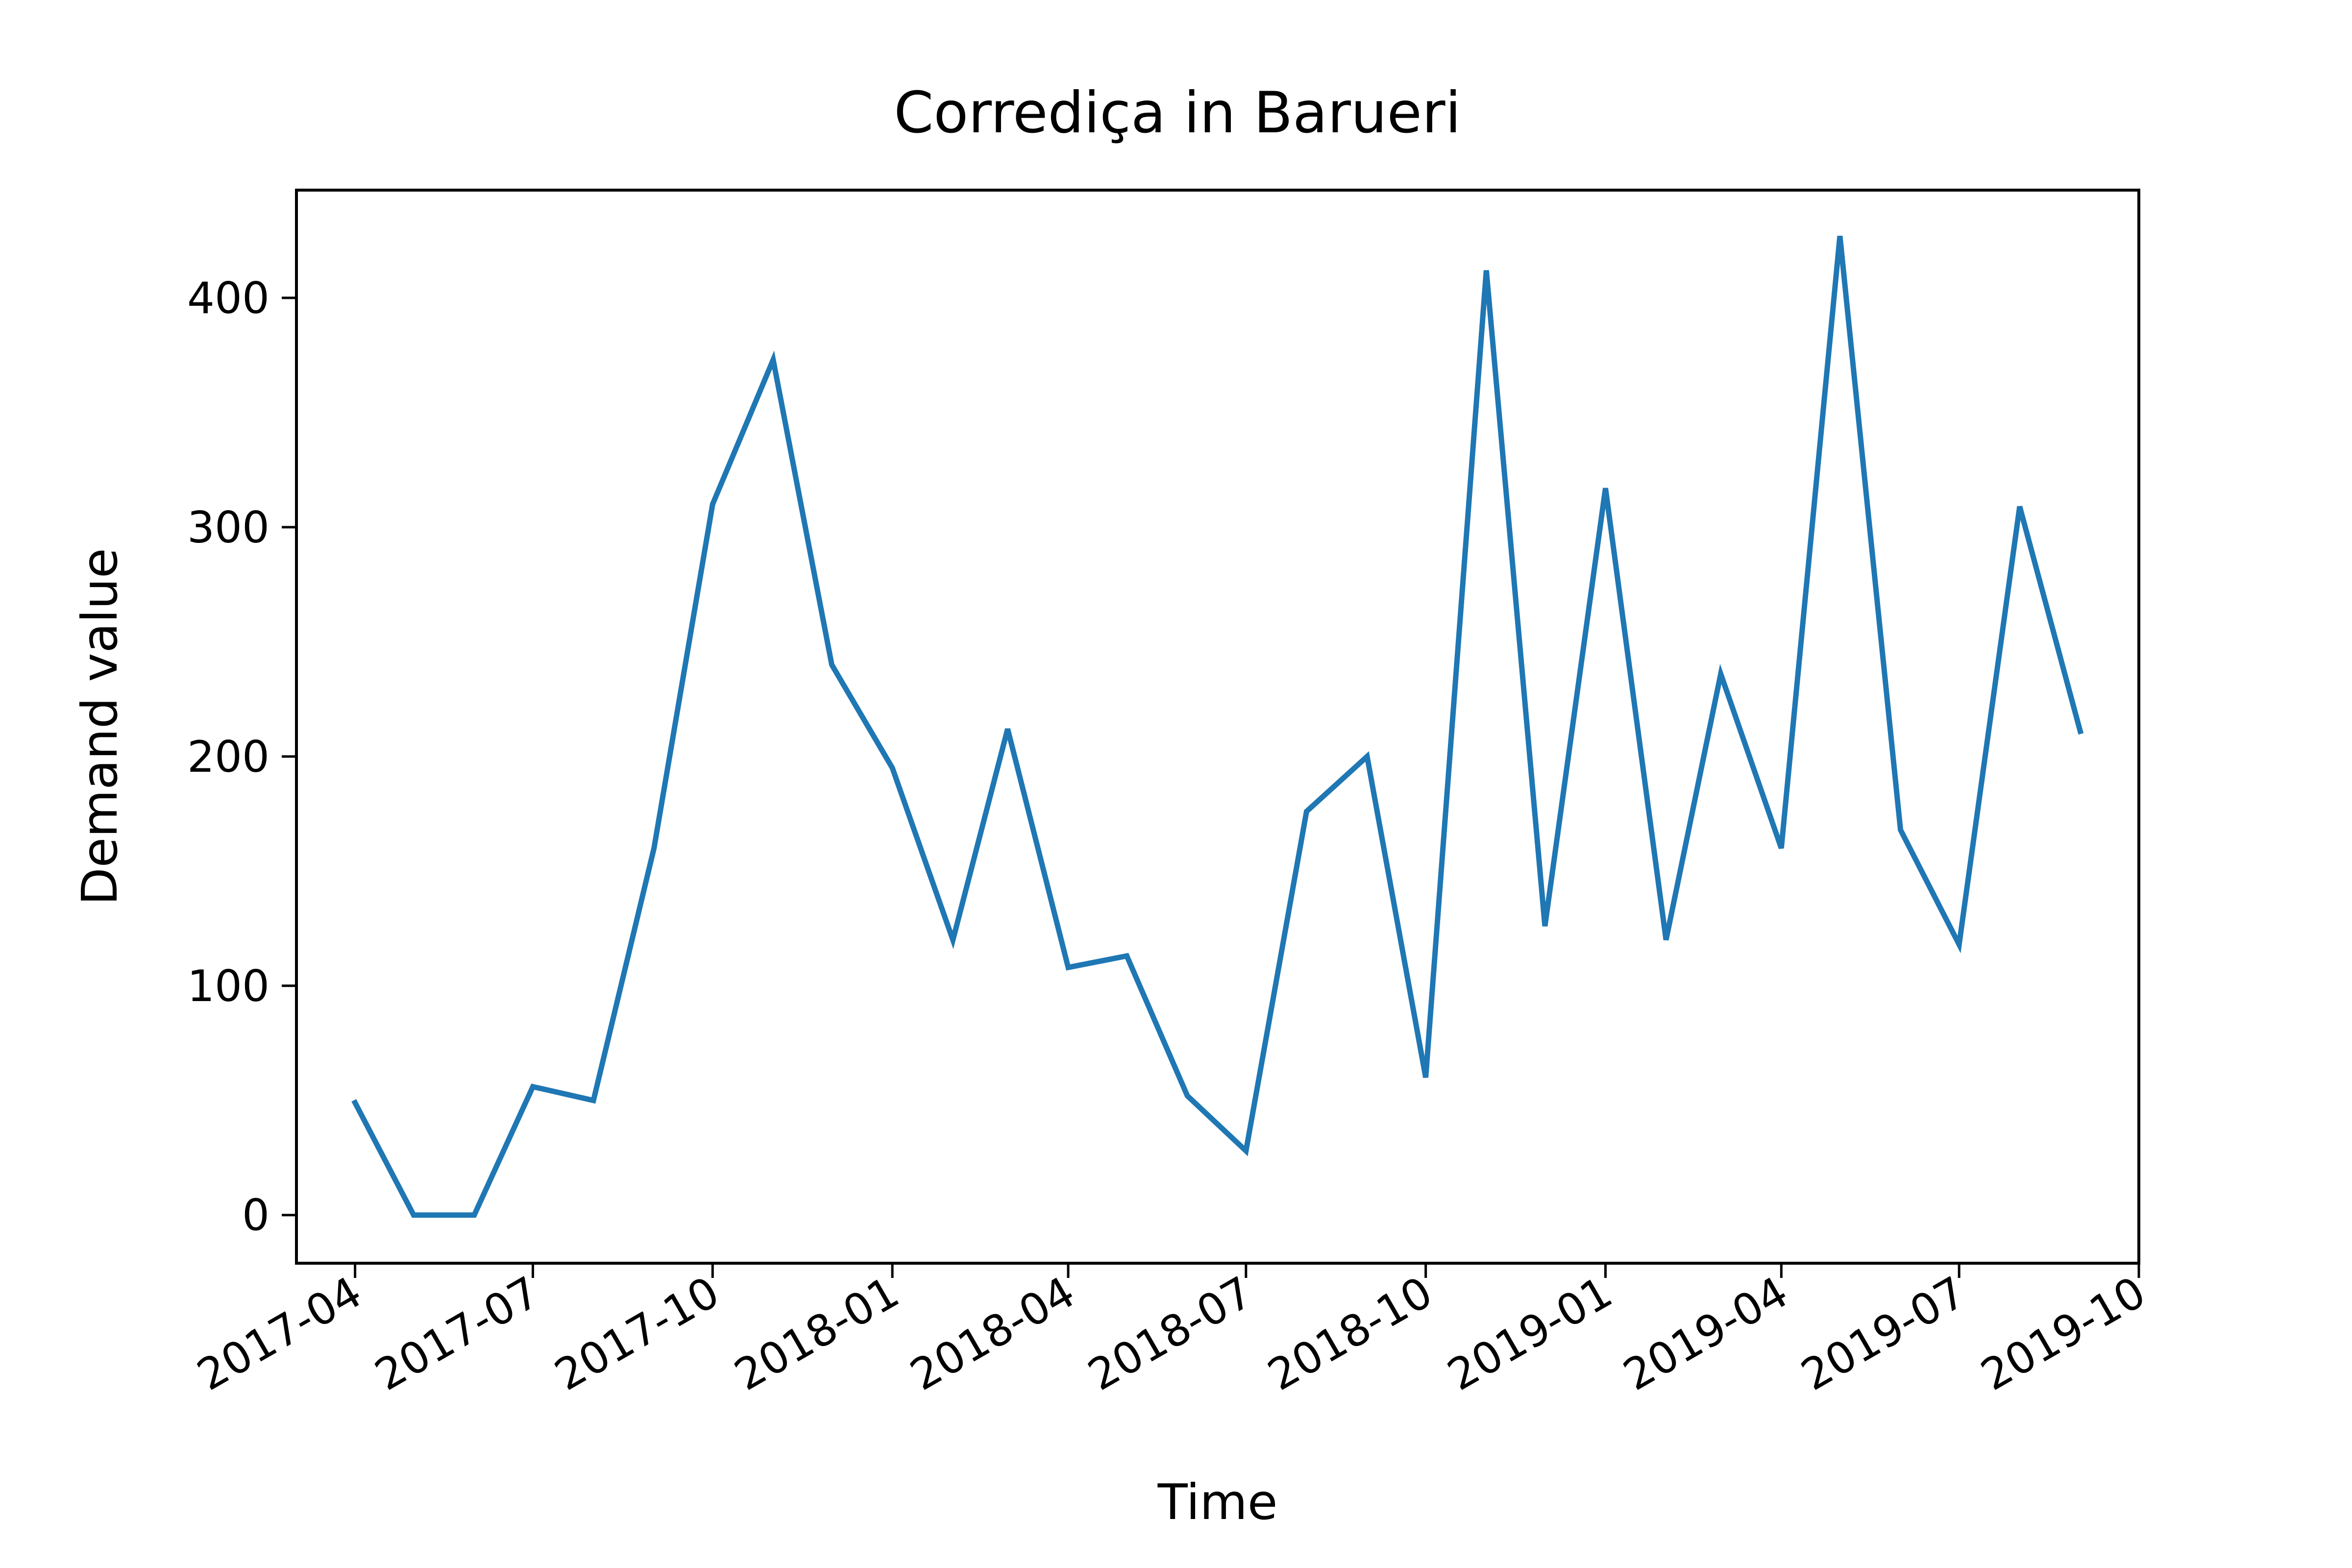  What do you see at coordinates (256, 1215) in the screenshot?
I see `y-tick-label: 0` at bounding box center [256, 1215].